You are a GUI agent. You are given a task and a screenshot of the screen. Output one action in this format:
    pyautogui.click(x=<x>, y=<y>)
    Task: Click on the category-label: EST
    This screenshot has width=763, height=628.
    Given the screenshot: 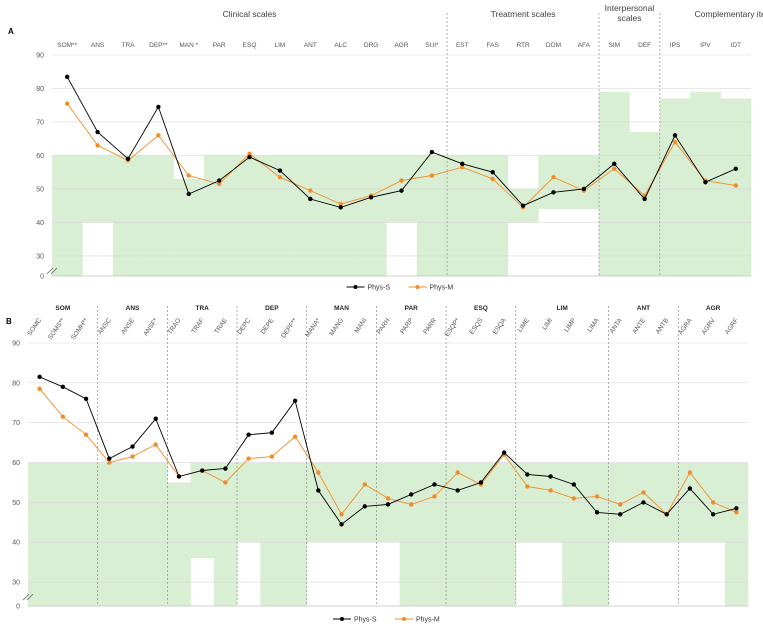 What is the action you would take?
    pyautogui.click(x=462, y=45)
    